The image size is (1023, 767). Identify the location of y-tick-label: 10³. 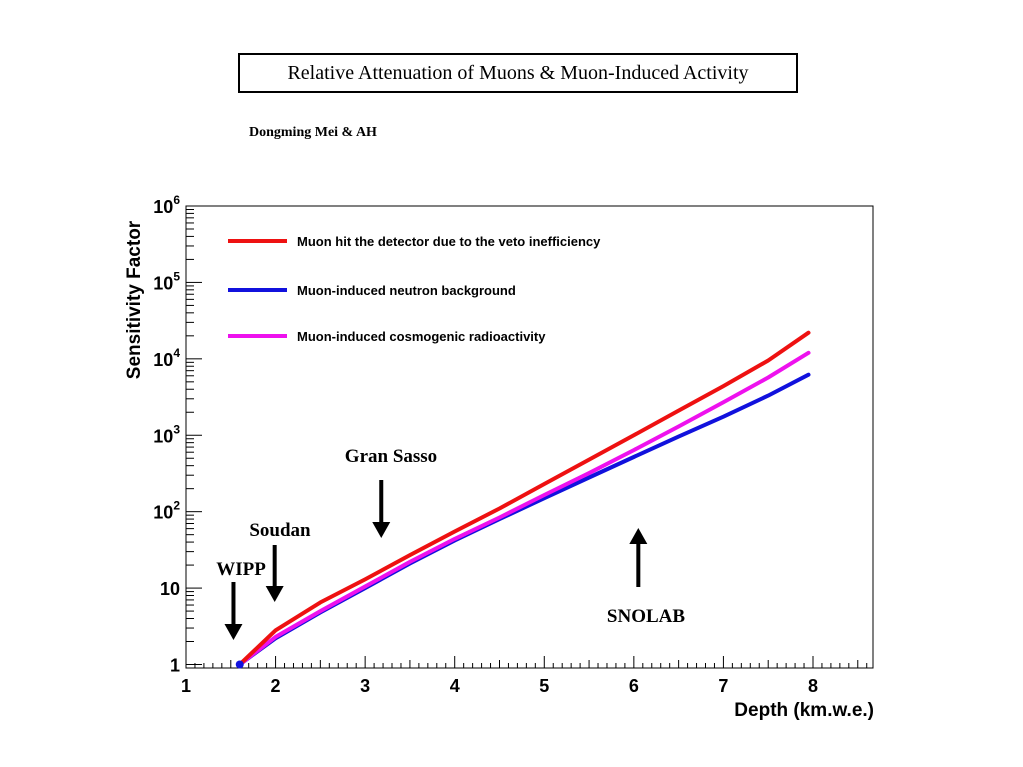
(166, 434).